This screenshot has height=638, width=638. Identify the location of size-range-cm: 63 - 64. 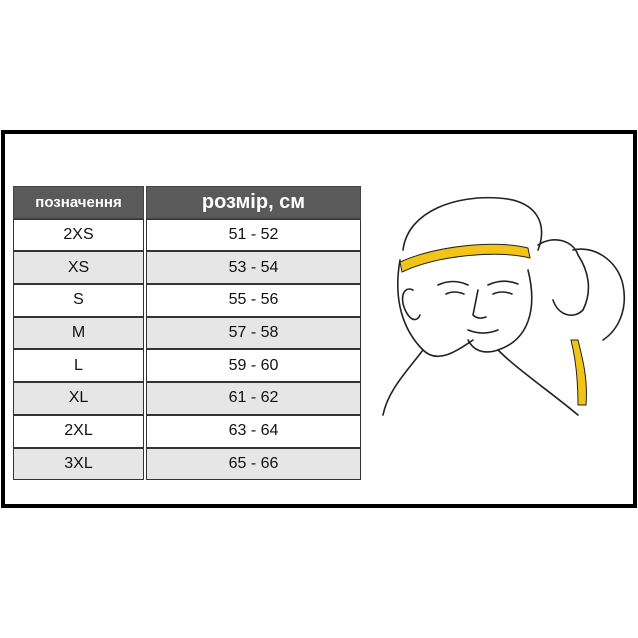
(253, 431).